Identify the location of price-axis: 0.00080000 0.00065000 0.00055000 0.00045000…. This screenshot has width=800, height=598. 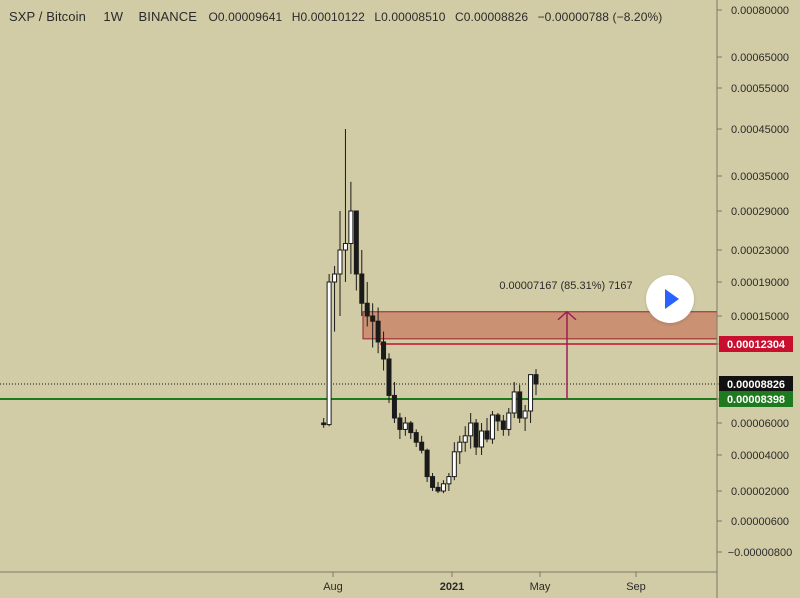
(755, 282).